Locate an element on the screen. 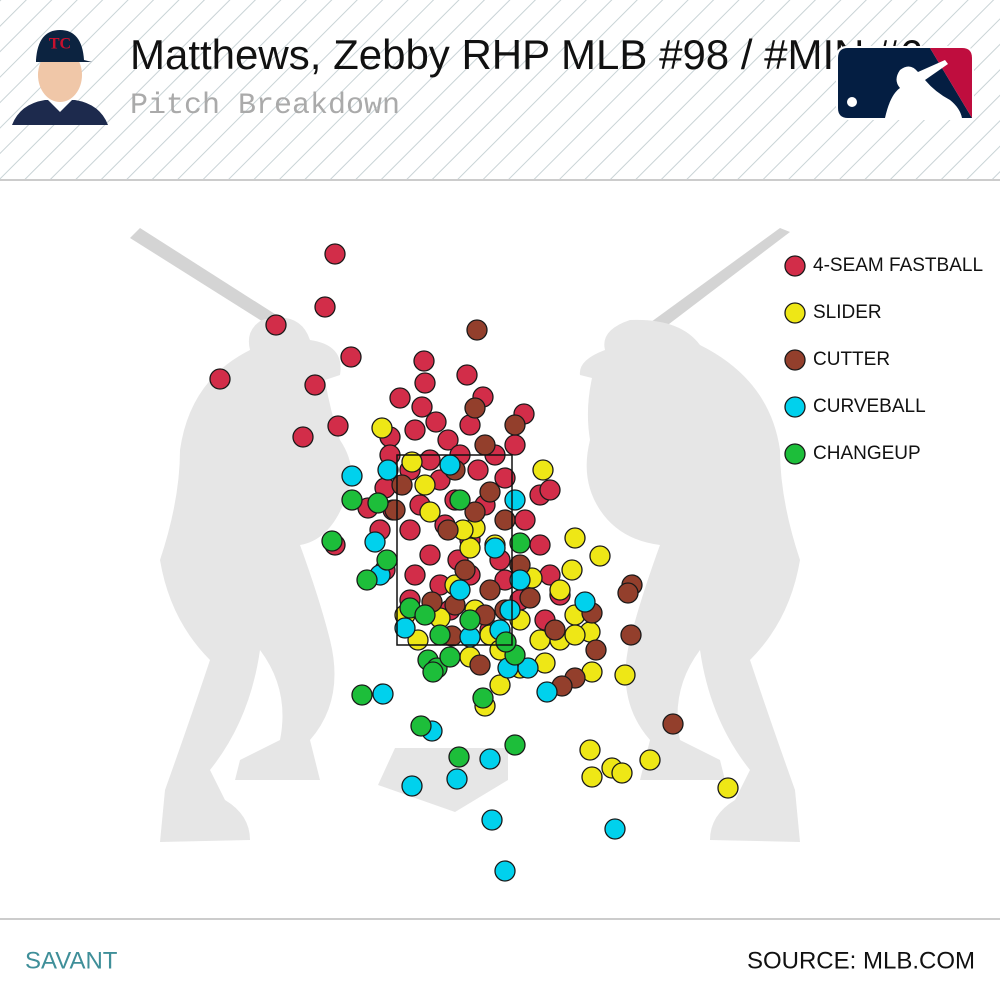  legend-label: SLIDER is located at coordinates (847, 312).